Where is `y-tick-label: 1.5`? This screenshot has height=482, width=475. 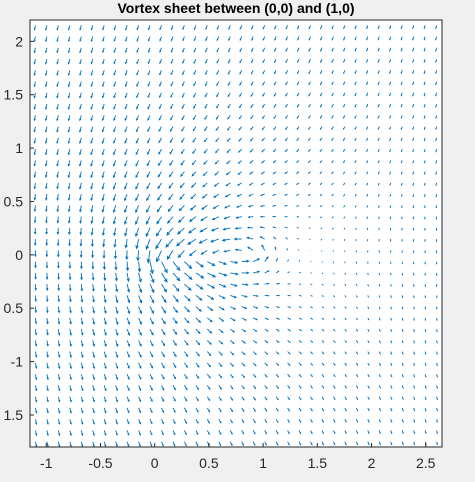 y-tick-label: 1.5 is located at coordinates (14, 95).